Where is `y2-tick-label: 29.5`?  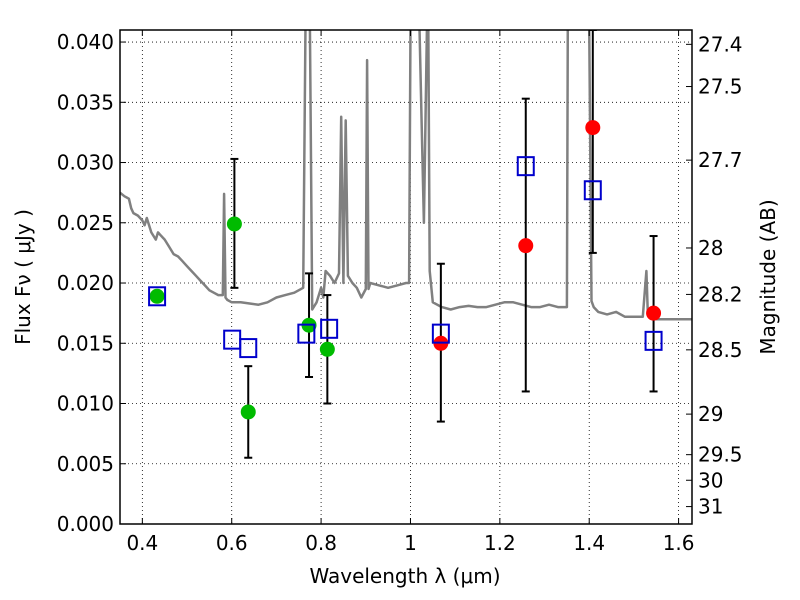 y2-tick-label: 29.5 is located at coordinates (720, 455).